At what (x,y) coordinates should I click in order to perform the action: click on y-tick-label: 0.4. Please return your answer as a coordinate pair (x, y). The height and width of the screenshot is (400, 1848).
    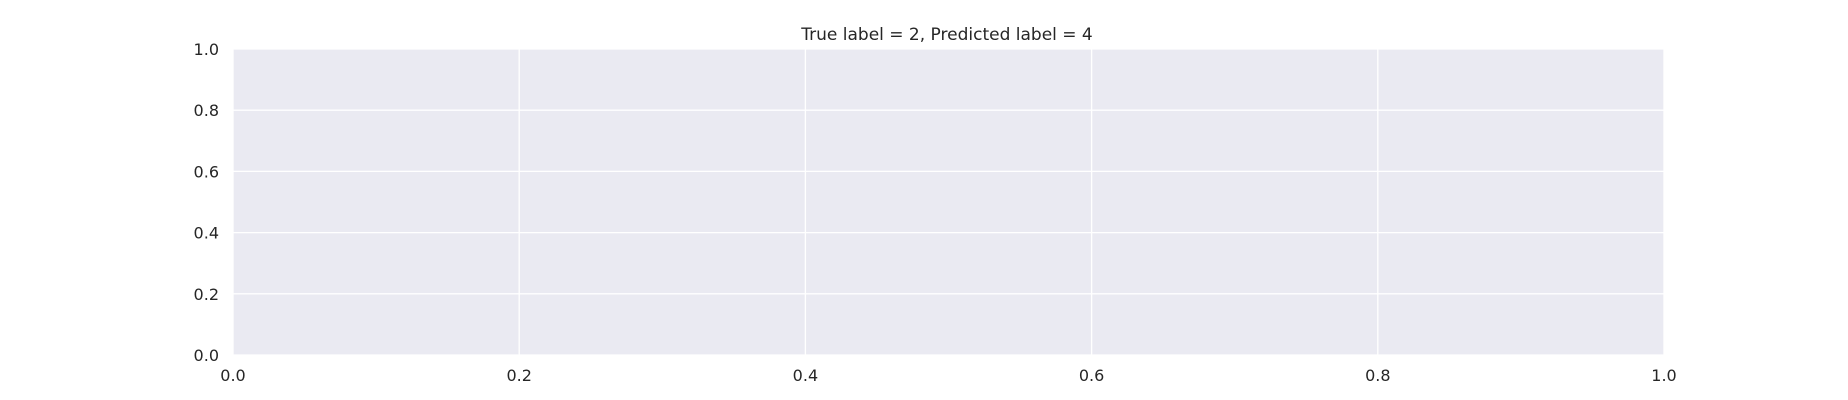
    Looking at the image, I should click on (206, 233).